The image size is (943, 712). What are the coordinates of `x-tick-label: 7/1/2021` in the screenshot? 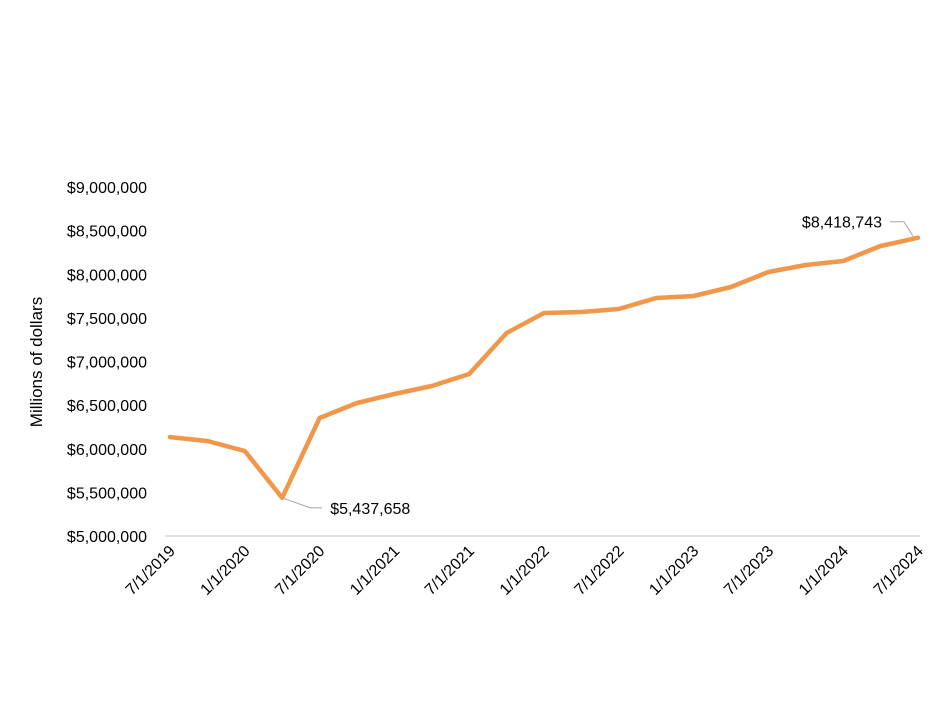 It's located at (450, 571).